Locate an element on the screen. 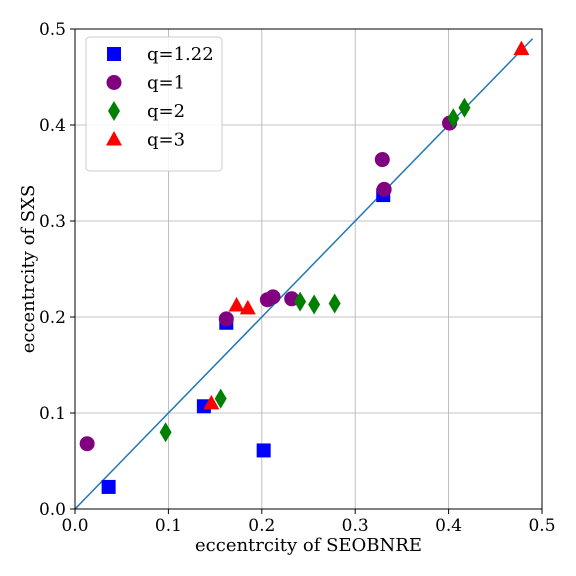 The image size is (576, 576). legend-label: q=2 is located at coordinates (166, 111).